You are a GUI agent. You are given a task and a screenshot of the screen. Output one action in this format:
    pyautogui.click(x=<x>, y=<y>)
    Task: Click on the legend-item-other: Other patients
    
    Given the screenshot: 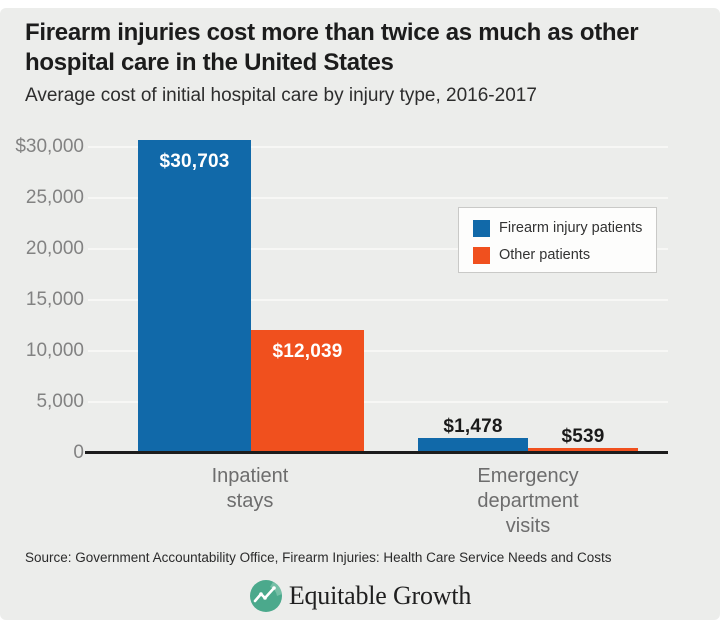 What is the action you would take?
    pyautogui.click(x=564, y=255)
    